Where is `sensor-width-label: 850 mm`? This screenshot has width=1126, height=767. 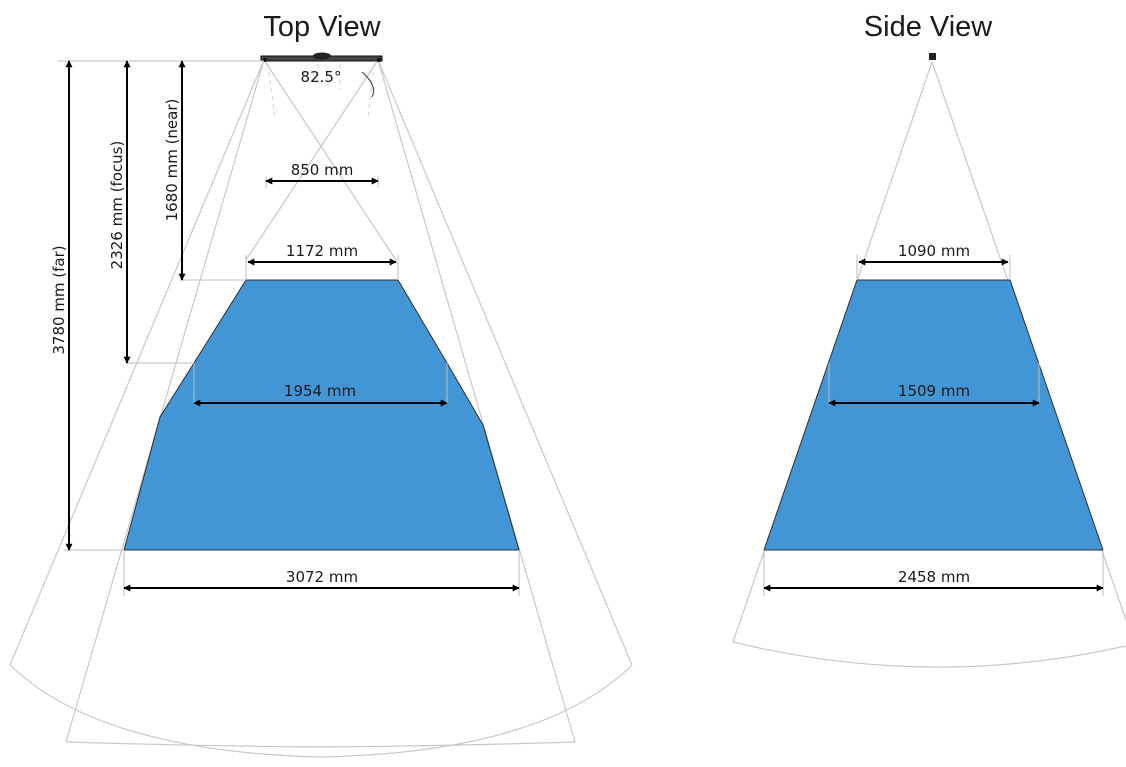
sensor-width-label: 850 mm is located at coordinates (322, 170).